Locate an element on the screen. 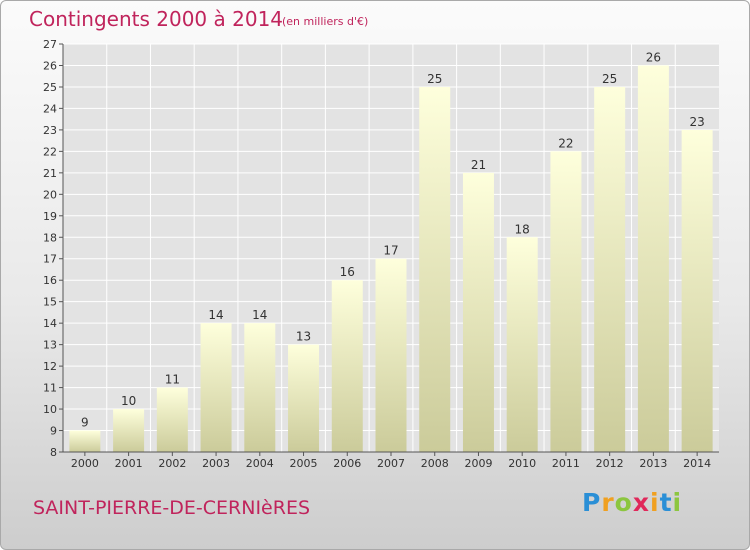  data-label-2000: 9 is located at coordinates (85, 423).